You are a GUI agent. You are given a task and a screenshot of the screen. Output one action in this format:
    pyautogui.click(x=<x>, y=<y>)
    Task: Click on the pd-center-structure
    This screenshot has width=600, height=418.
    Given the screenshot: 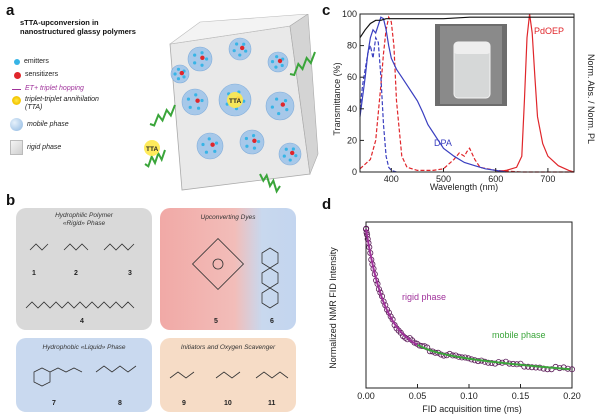 What is the action you would take?
    pyautogui.click(x=218, y=264)
    